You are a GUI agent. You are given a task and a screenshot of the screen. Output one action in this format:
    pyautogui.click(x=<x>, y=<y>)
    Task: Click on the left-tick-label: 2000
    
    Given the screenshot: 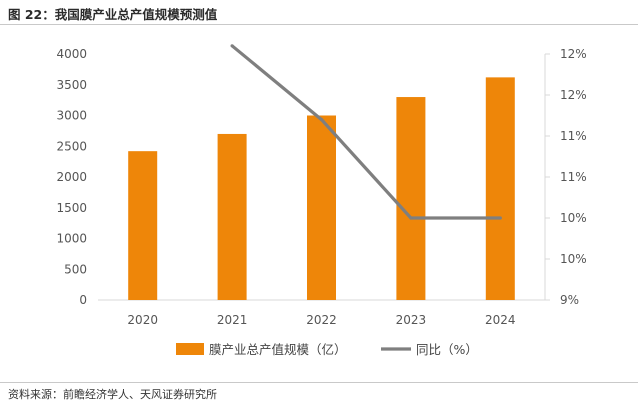 What is the action you would take?
    pyautogui.click(x=71, y=177)
    